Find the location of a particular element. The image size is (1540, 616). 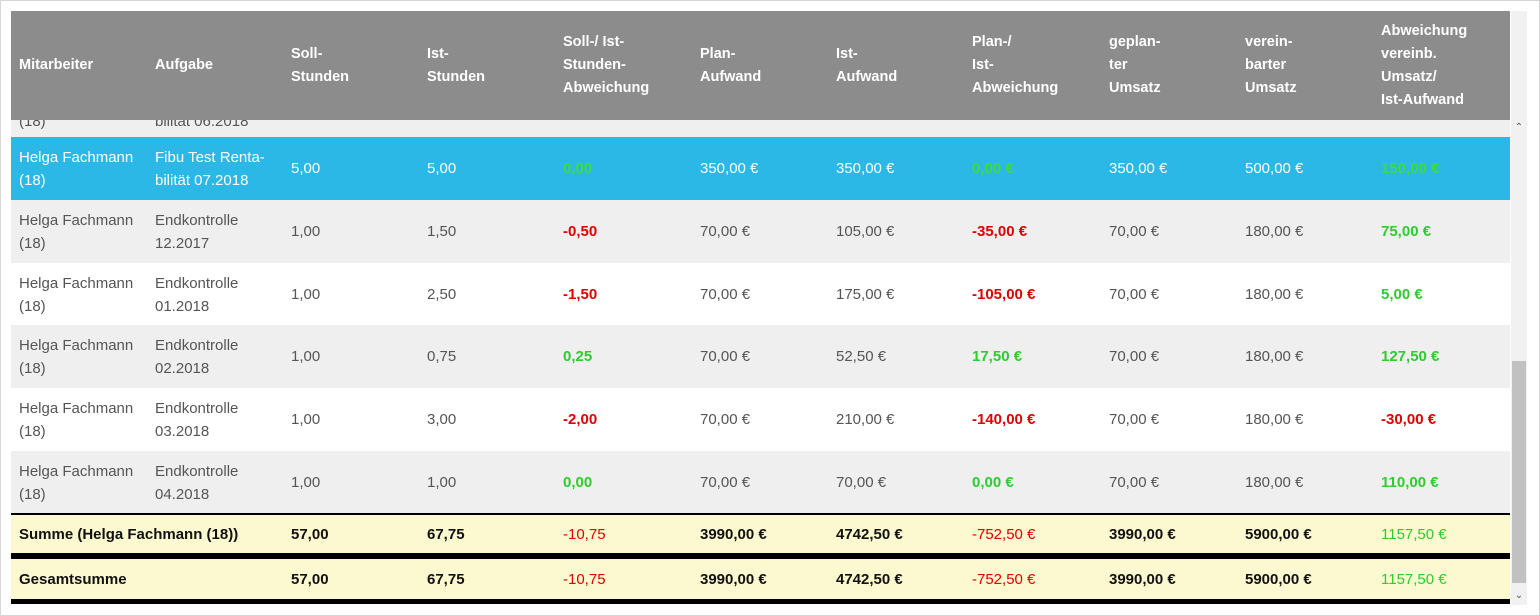

cell-revenue-deviation: -30,00 € is located at coordinates (1409, 419).